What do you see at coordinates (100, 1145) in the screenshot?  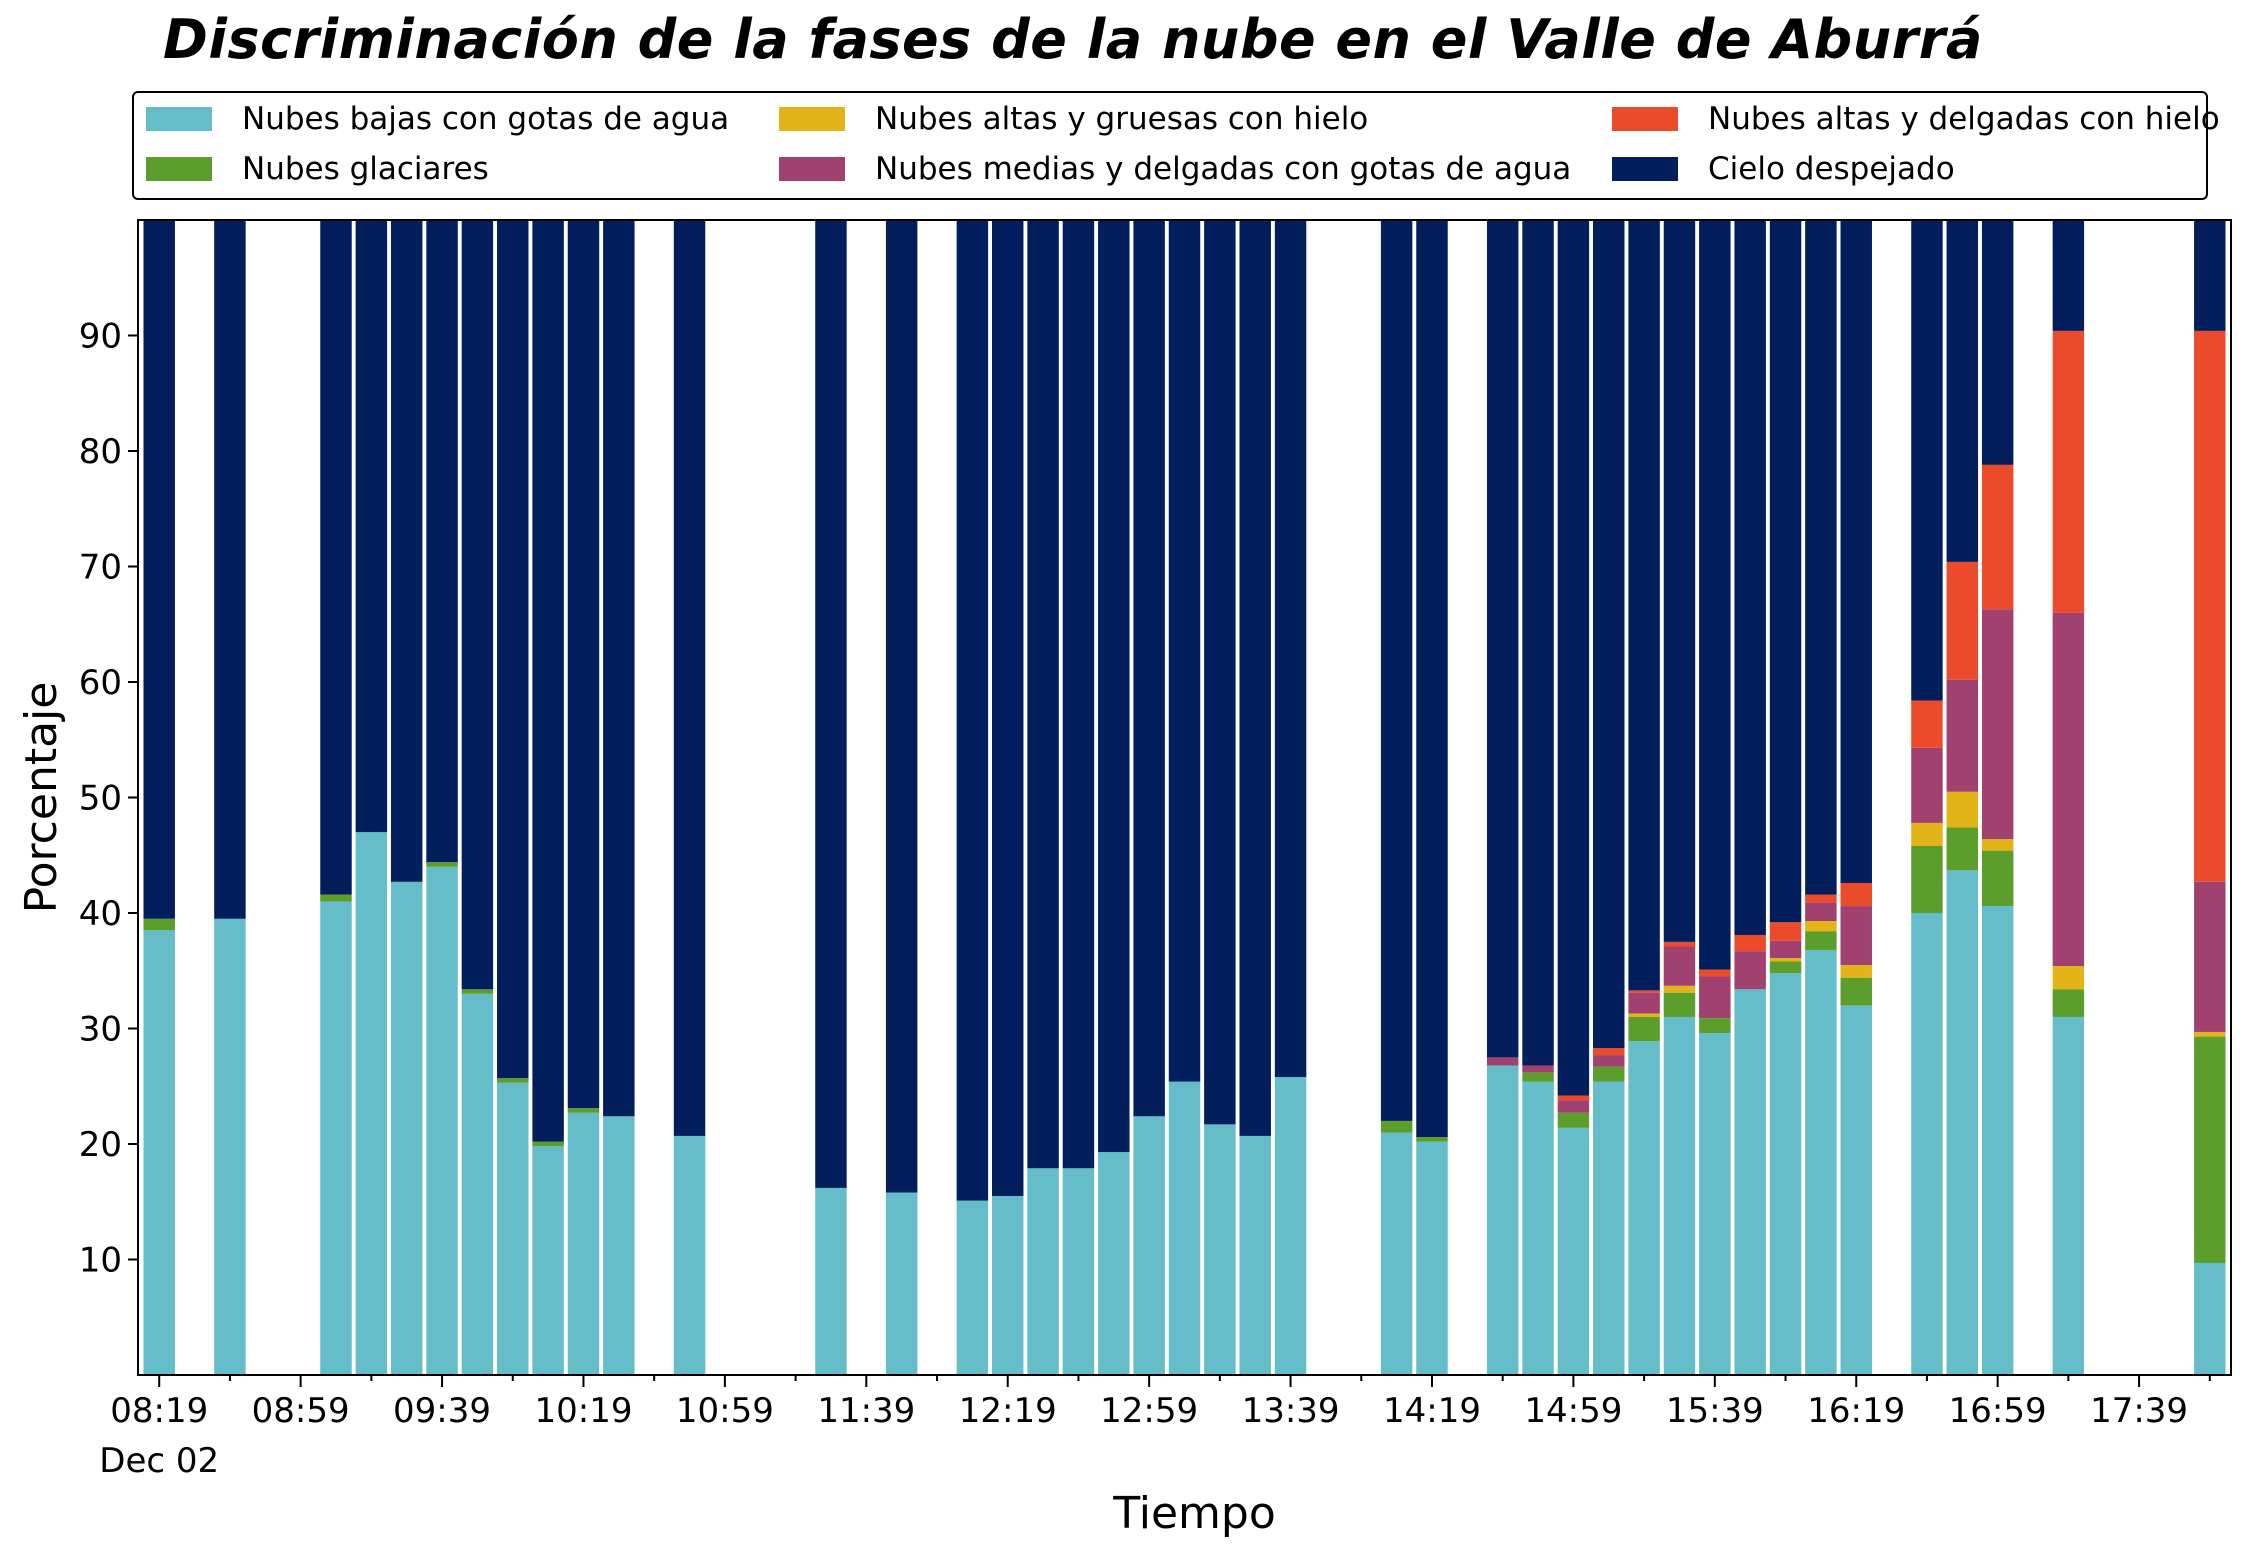 I see `y-tick-label: 20` at bounding box center [100, 1145].